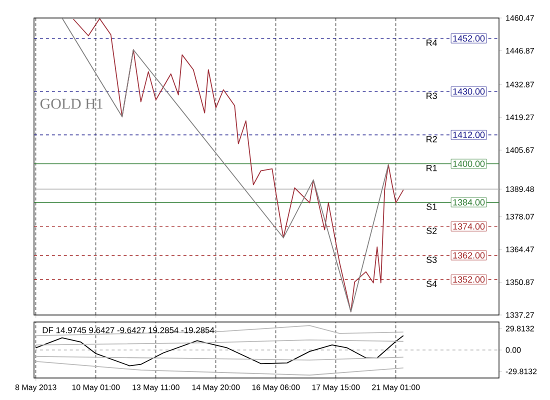  Describe the element at coordinates (431, 95) in the screenshot. I see `annotation: R3` at that location.